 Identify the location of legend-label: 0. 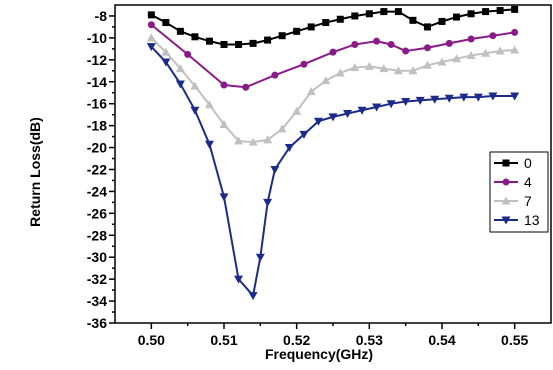
(528, 163).